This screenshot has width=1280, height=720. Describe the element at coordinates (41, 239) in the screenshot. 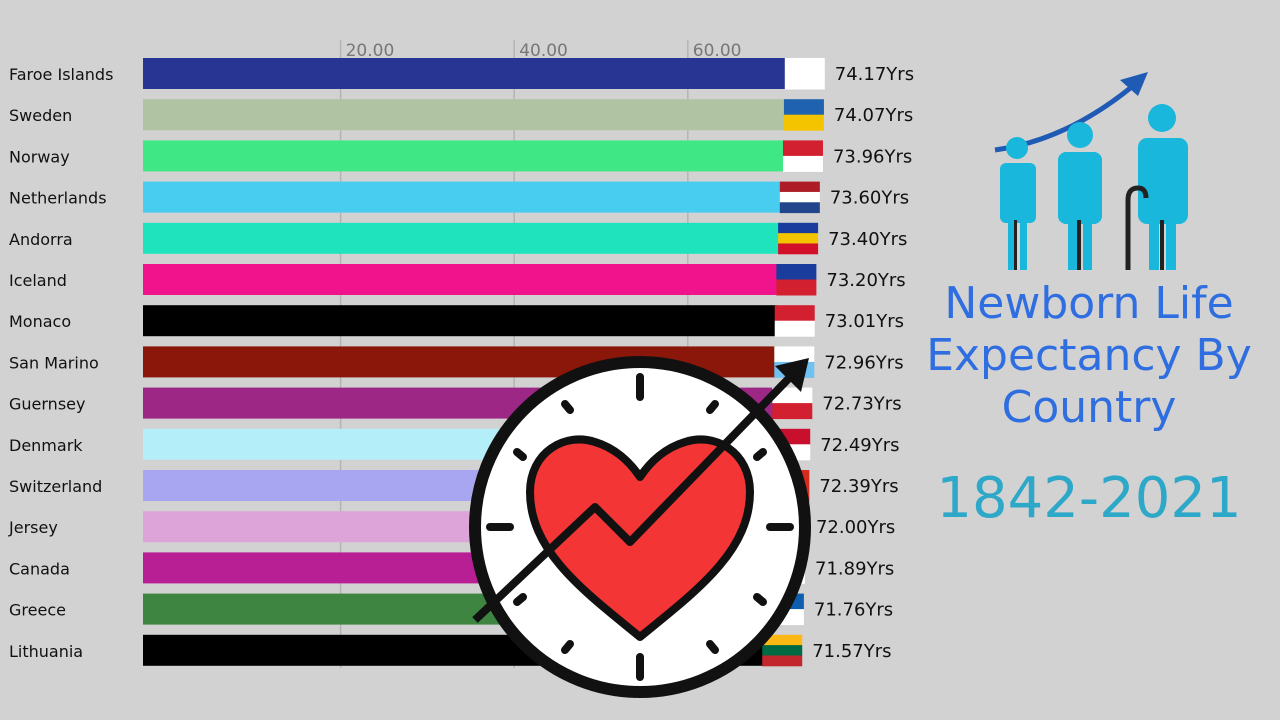

I see `category-label: Andorra` at that location.